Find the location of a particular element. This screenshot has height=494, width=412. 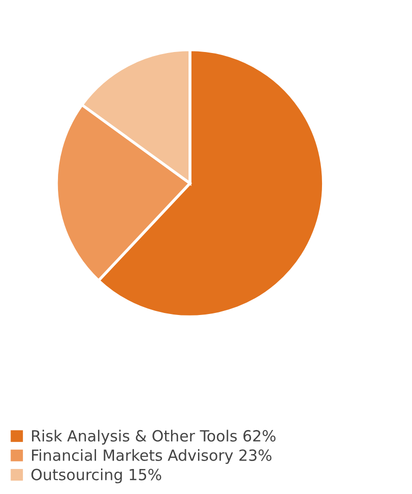

legend-label: Financial Markets Advisory 23% is located at coordinates (152, 456).